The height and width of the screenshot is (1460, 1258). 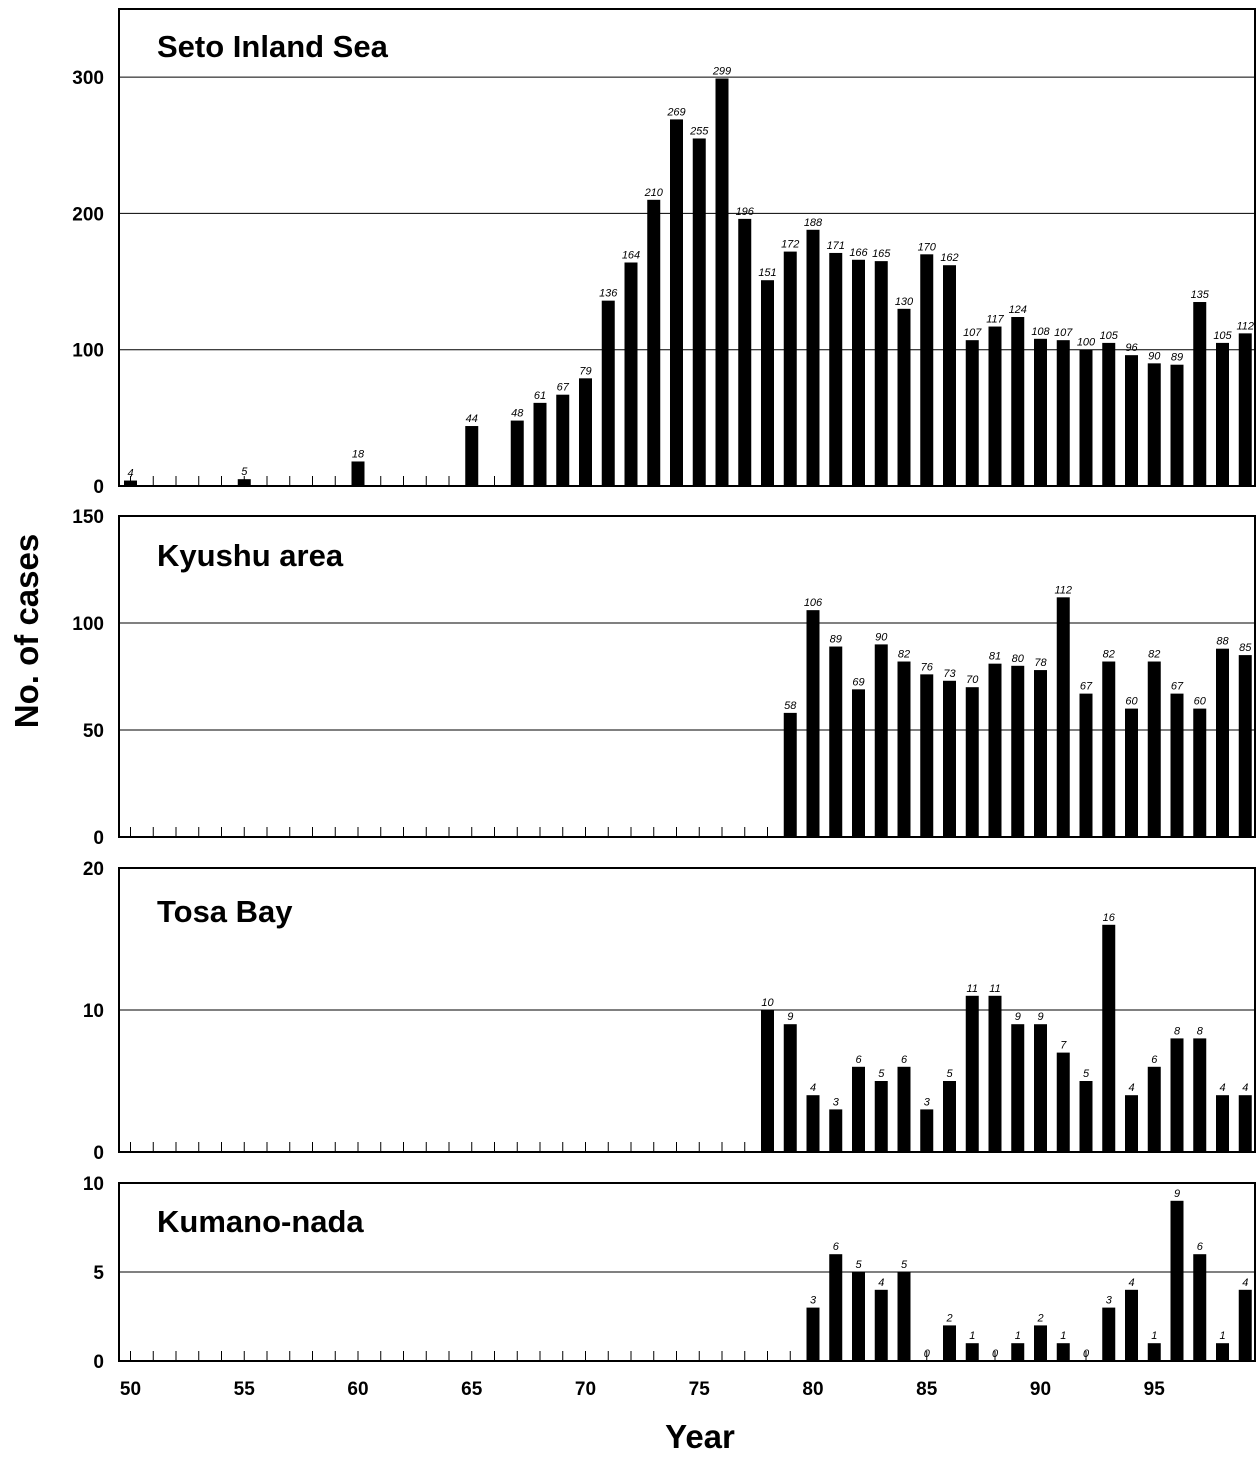 I want to click on bar-value-label: 58, so click(x=790, y=706).